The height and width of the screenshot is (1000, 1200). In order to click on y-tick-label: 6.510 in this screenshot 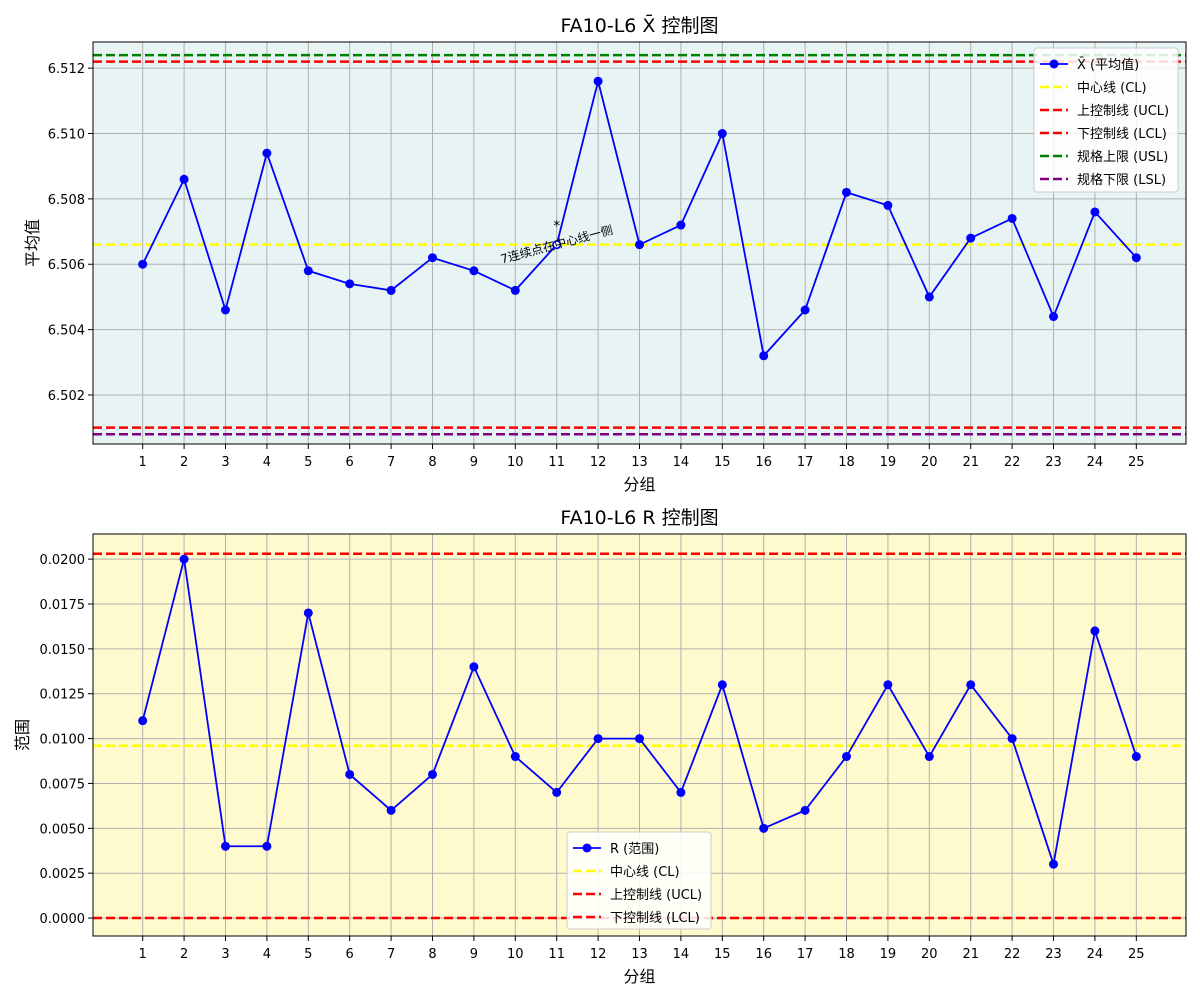, I will do `click(66, 135)`.